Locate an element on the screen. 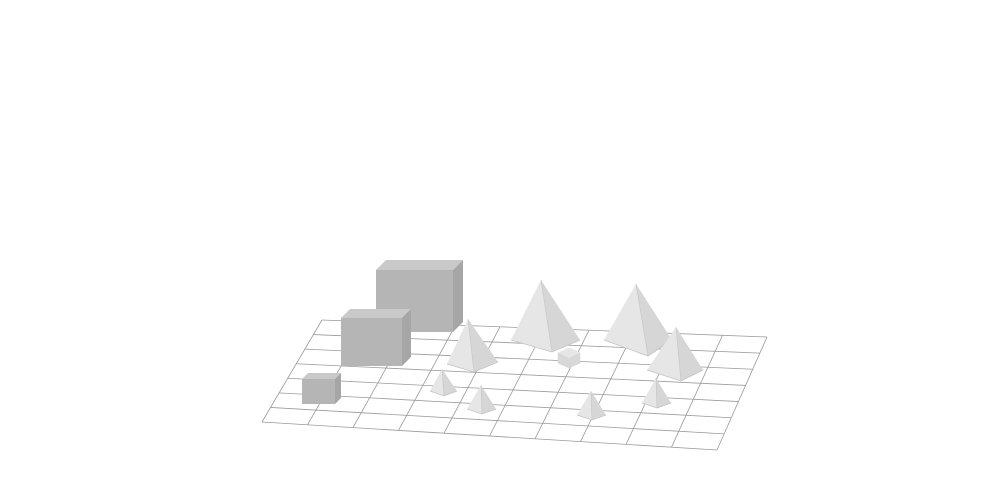 The width and height of the screenshot is (1000, 500). scene-objects is located at coordinates (503, 340).